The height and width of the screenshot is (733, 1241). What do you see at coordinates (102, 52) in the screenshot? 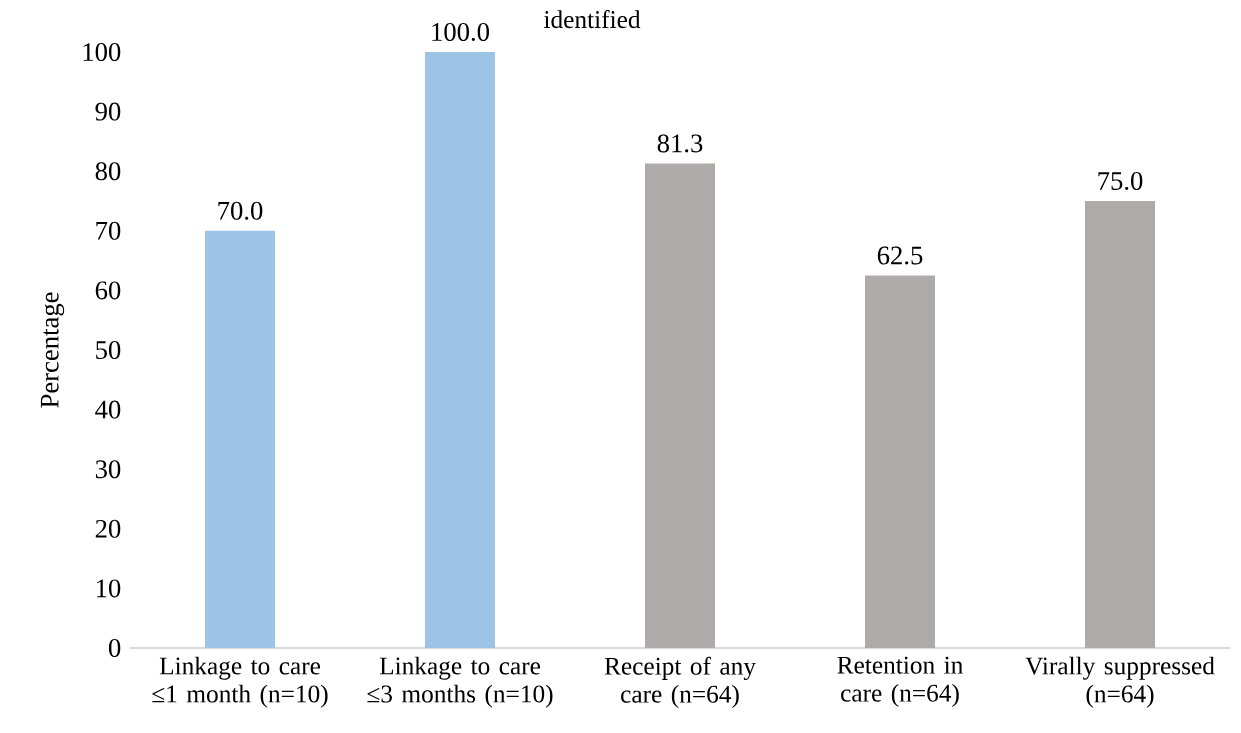
I see `y-tick-label: 100` at bounding box center [102, 52].